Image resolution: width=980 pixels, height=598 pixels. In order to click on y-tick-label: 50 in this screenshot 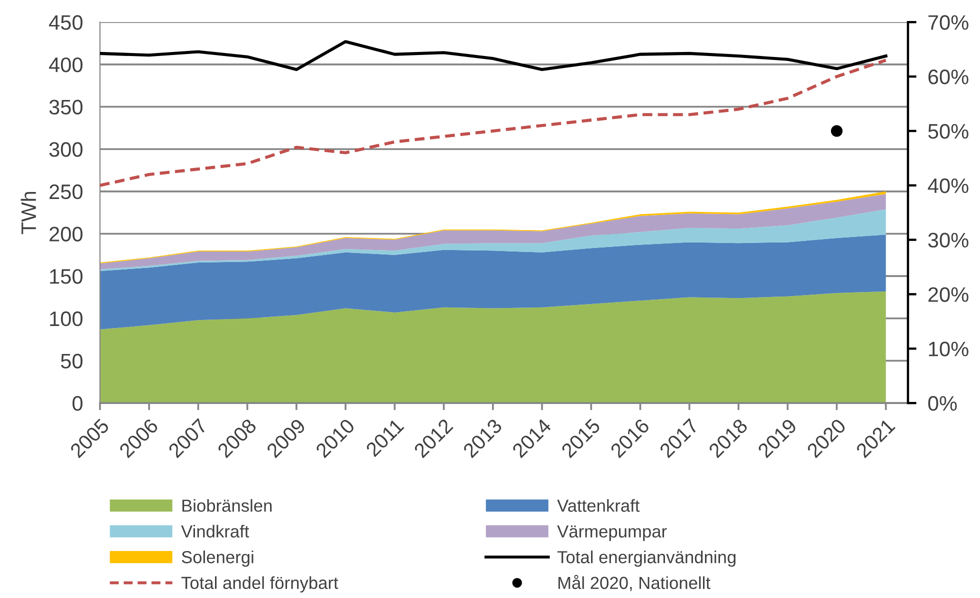, I will do `click(71, 361)`.